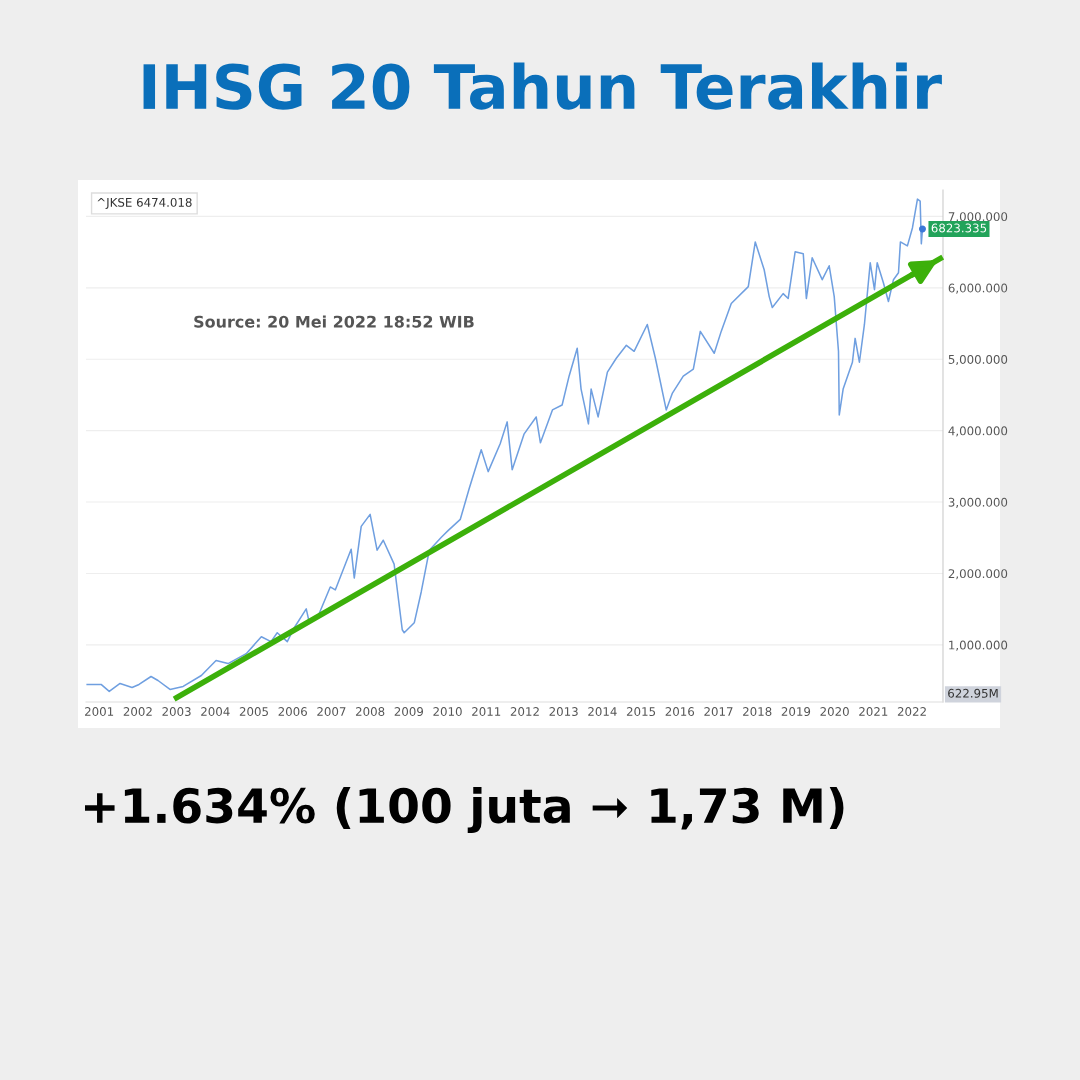 The width and height of the screenshot is (1080, 1080). What do you see at coordinates (718, 711) in the screenshot?
I see `x-tick-label: 2017` at bounding box center [718, 711].